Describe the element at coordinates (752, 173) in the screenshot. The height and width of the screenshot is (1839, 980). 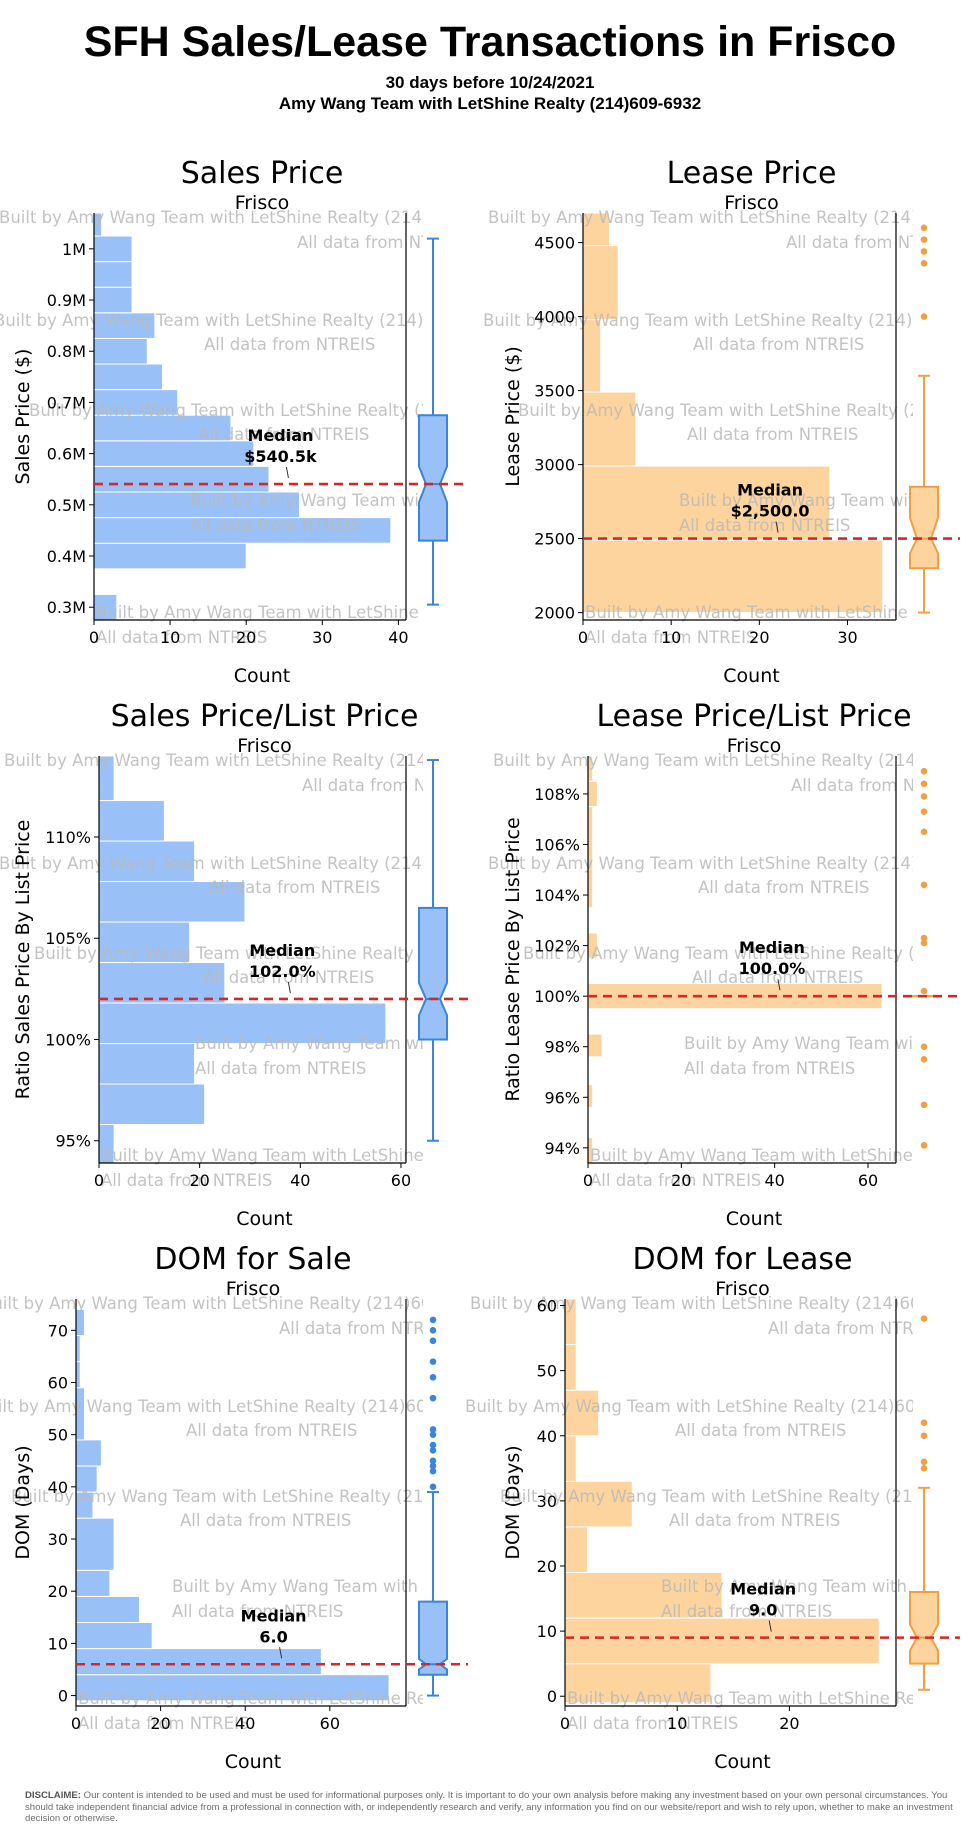
I see `chart-title: Lease Price` at that location.